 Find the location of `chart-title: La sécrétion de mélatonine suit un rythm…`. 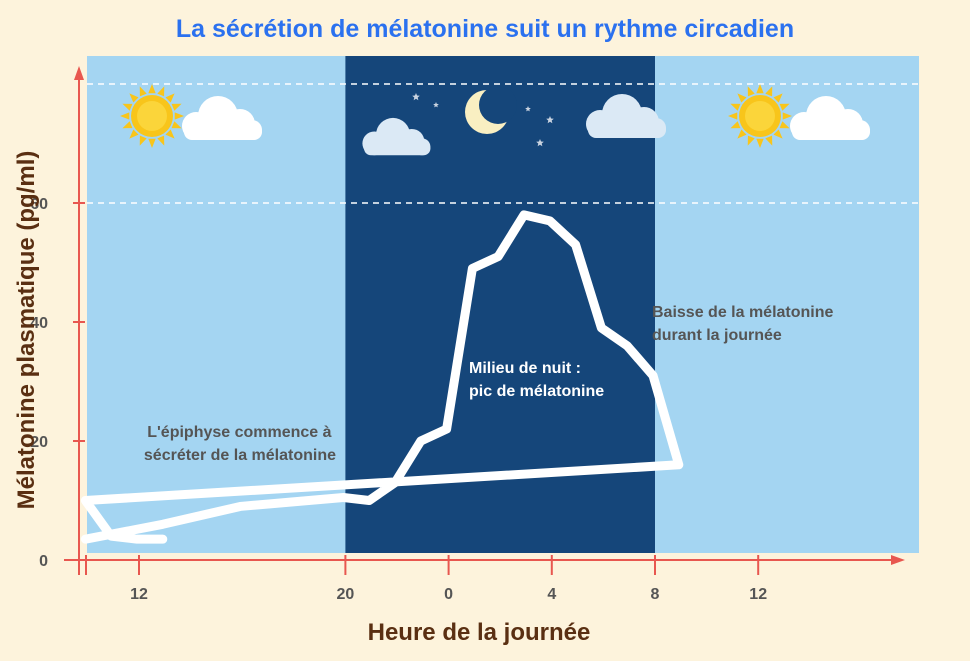

chart-title: La sécrétion de mélatonine suit un rythm… is located at coordinates (485, 29).